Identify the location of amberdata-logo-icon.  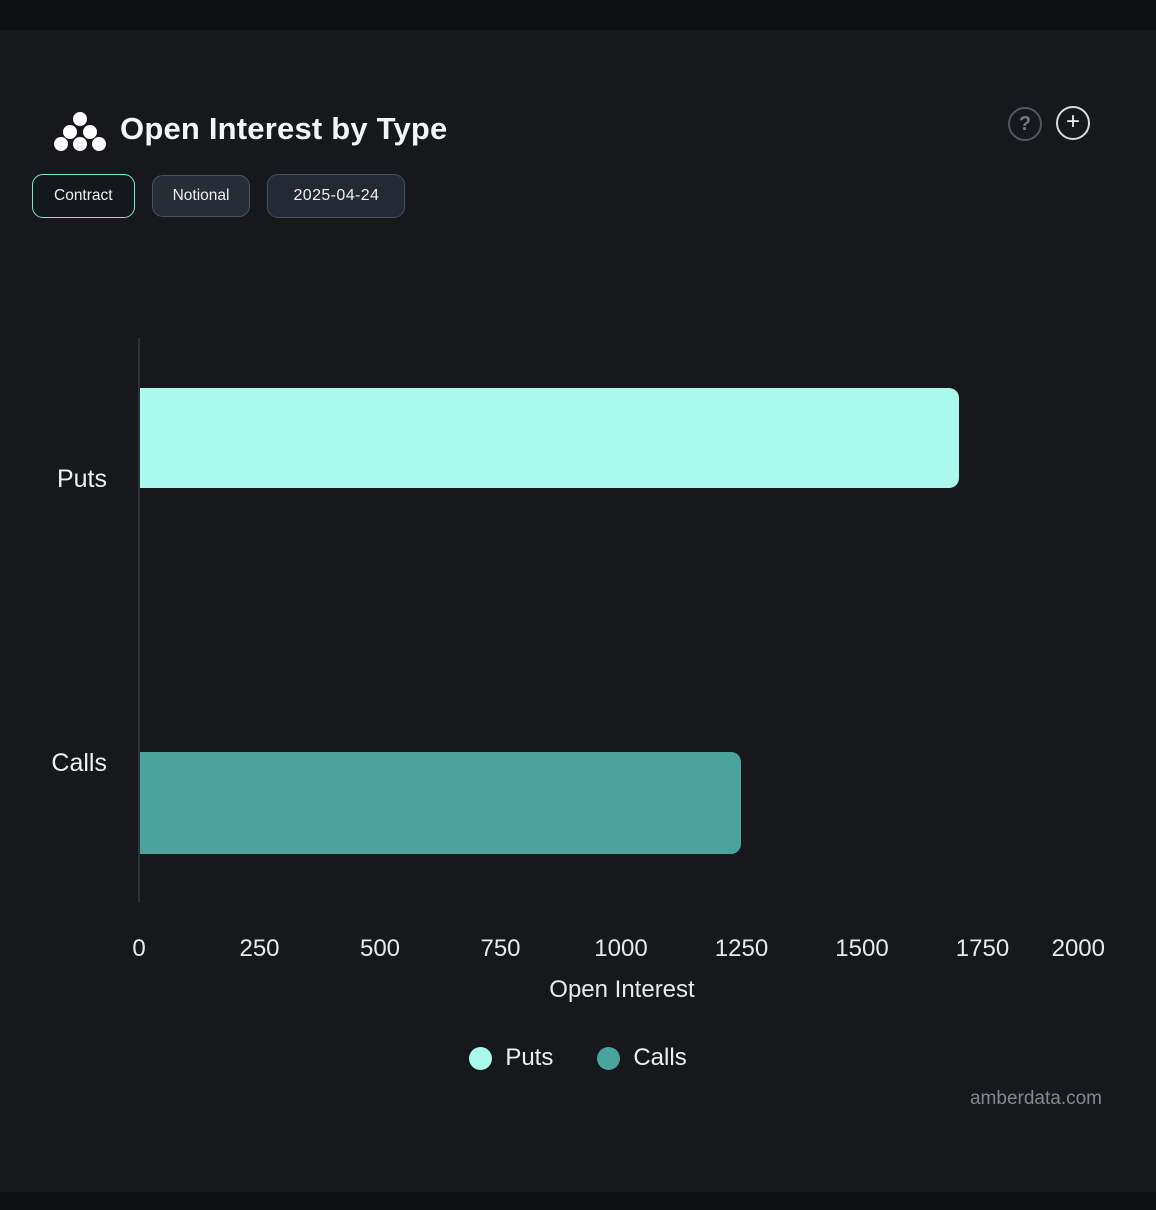
(80, 131).